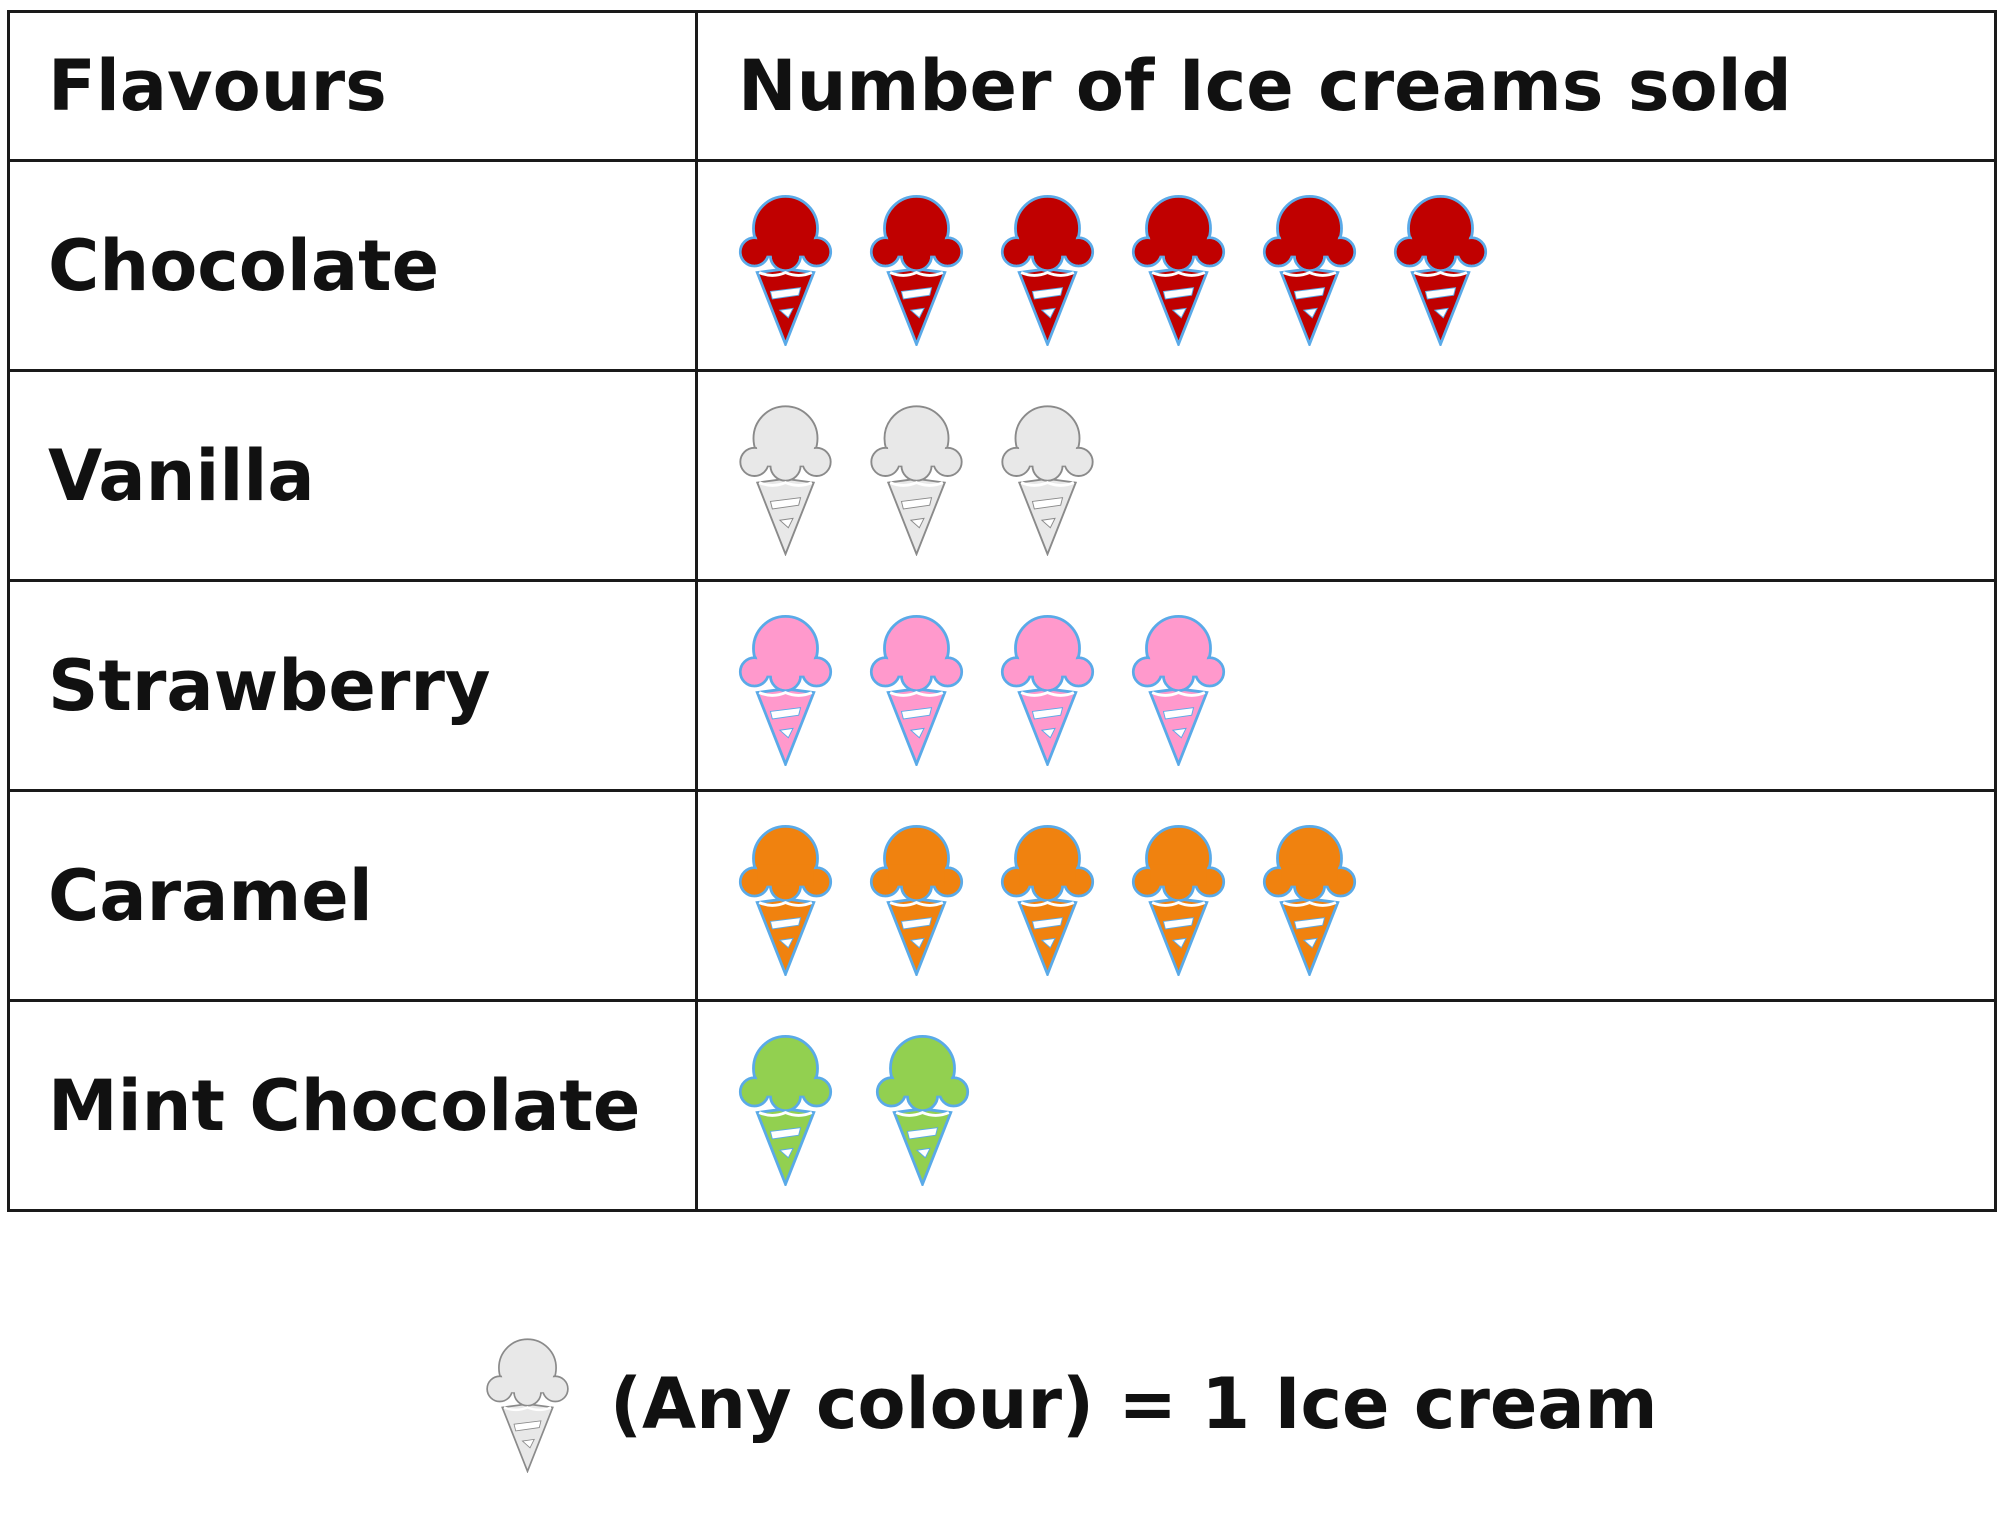 The image size is (2000, 1536). What do you see at coordinates (352, 685) in the screenshot?
I see `flavour-label: Strawberry` at bounding box center [352, 685].